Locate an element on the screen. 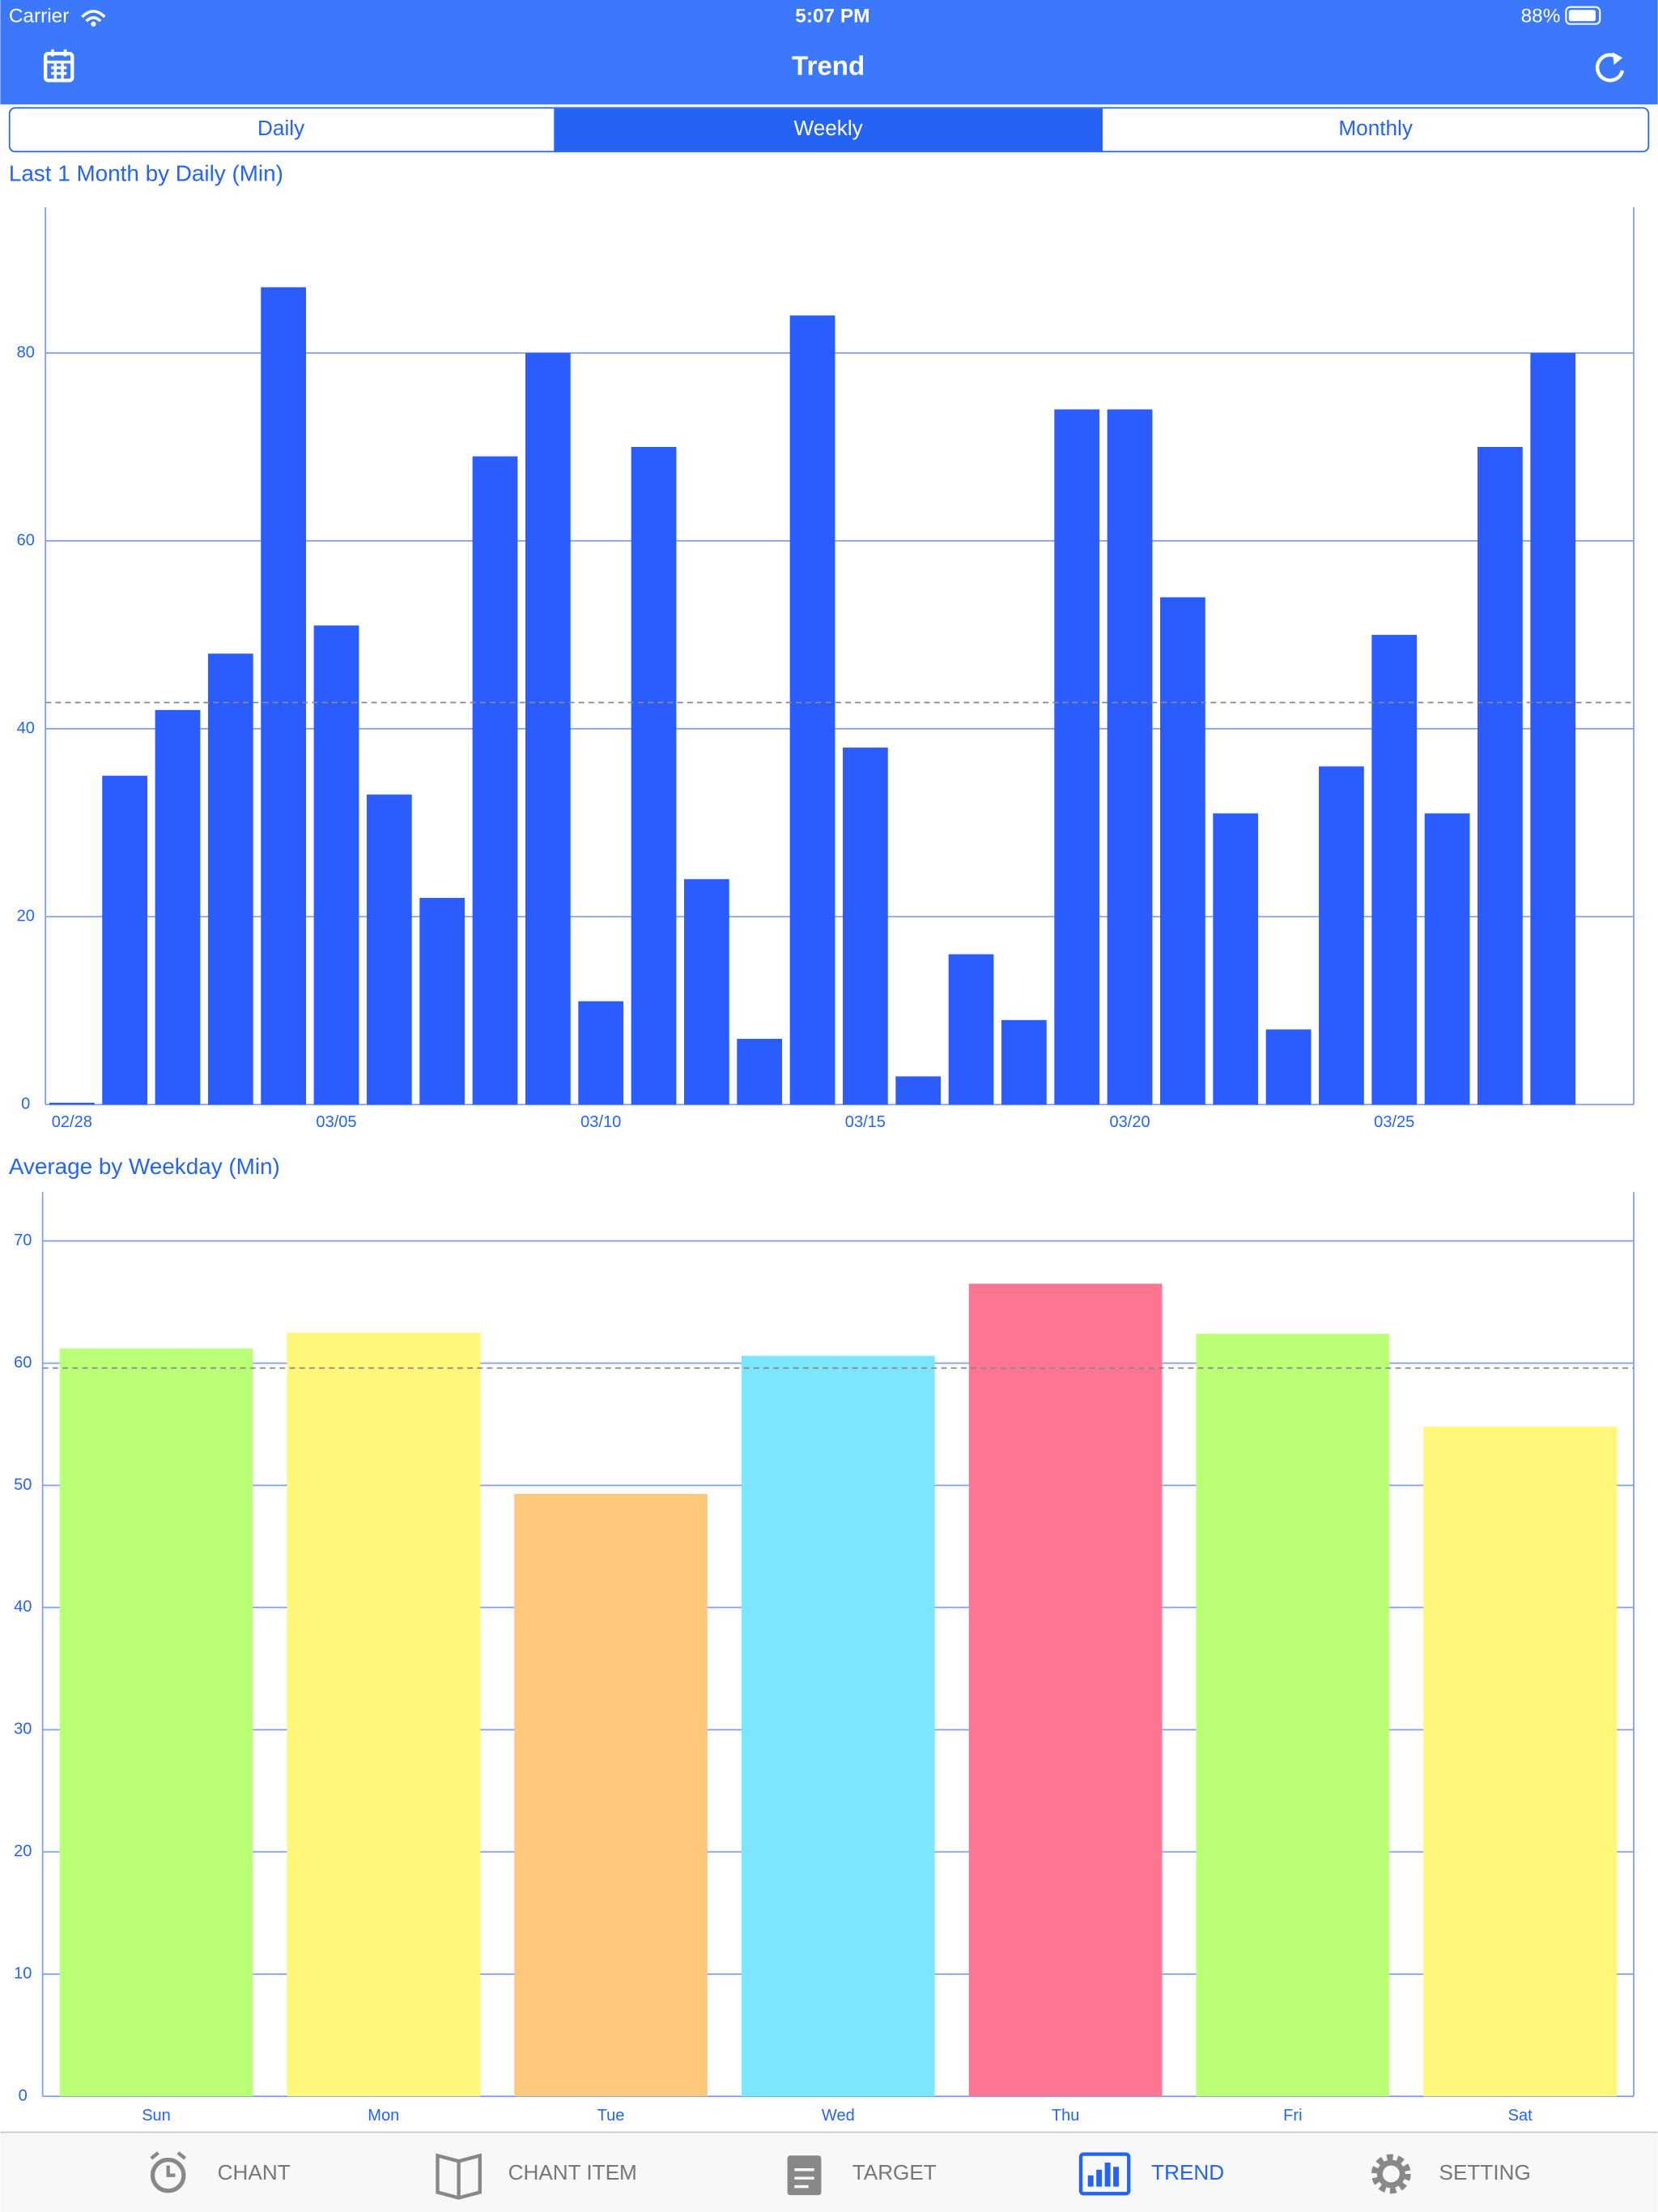 This screenshot has width=1658, height=2212. header-bg is located at coordinates (829, 52).